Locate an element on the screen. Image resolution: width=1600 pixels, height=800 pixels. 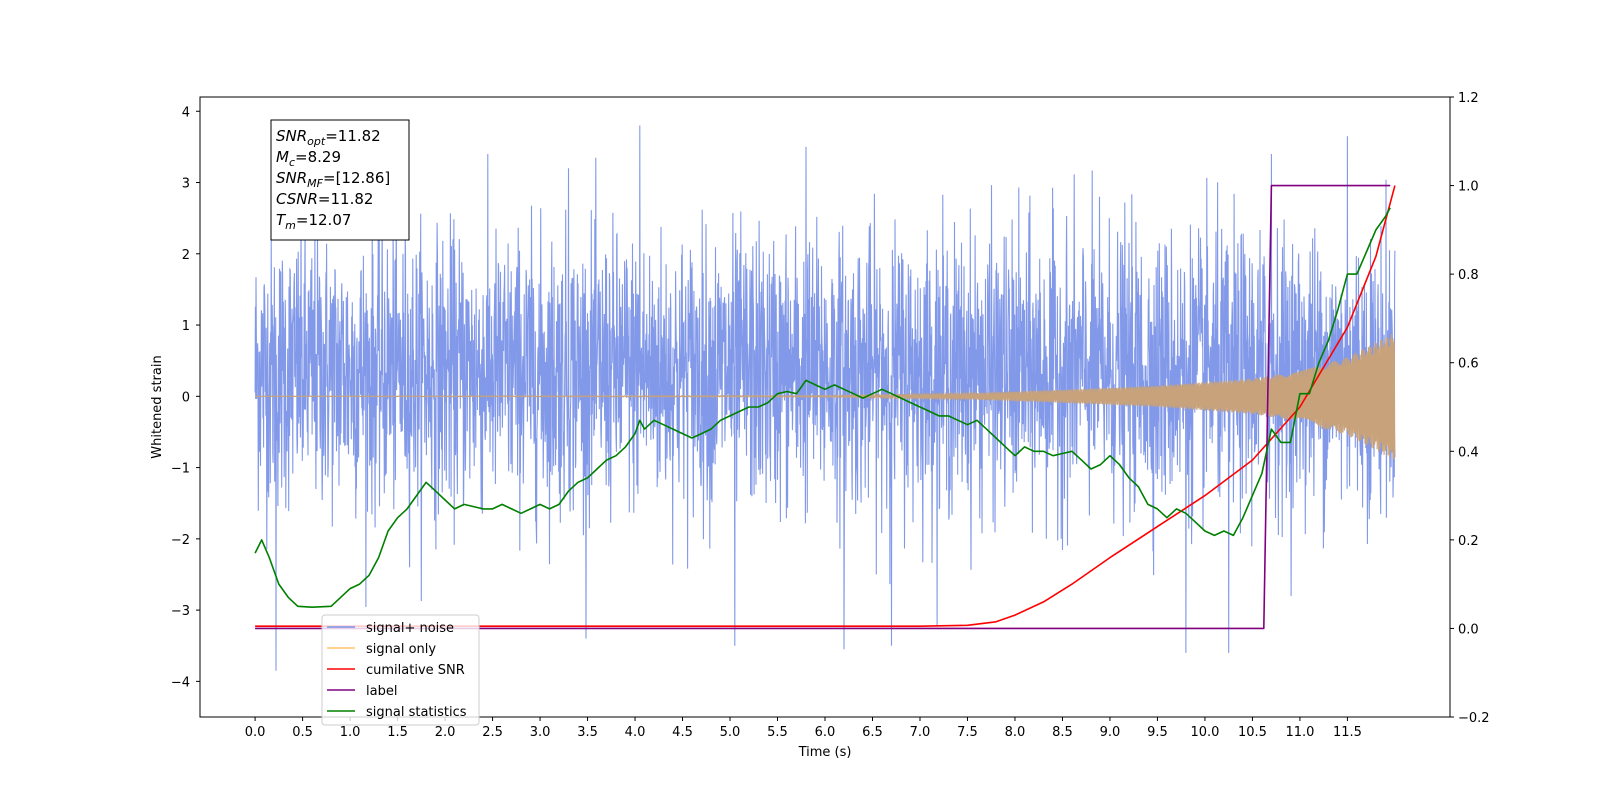
legend-entry-label: label is located at coordinates (381, 691).